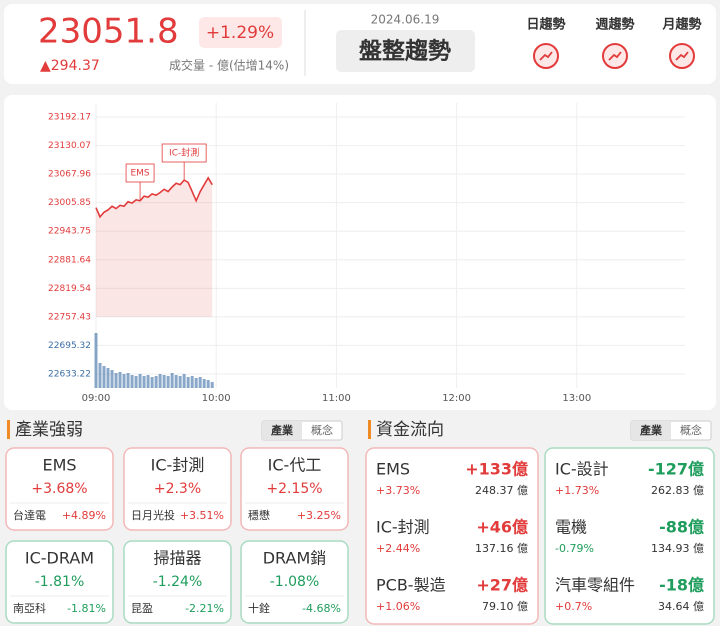  What do you see at coordinates (502, 527) in the screenshot?
I see `fund-amount: +46億` at bounding box center [502, 527].